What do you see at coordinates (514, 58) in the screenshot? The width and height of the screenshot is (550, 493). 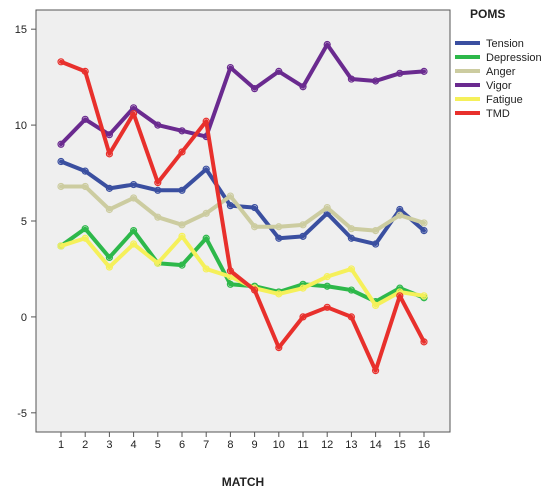 I see `legend-label-depression: Depression` at bounding box center [514, 58].